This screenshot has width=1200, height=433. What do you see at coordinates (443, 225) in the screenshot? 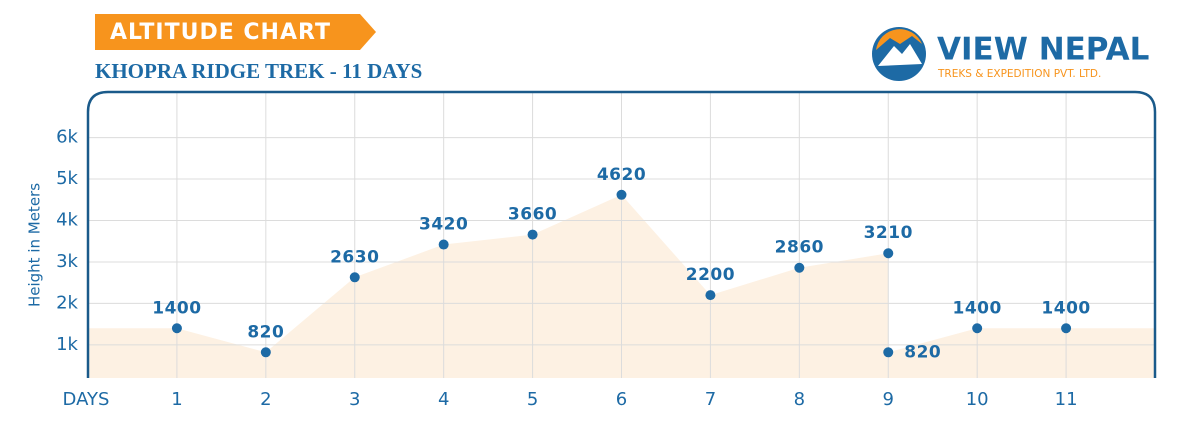
I see `data-label: 3420` at bounding box center [443, 225].